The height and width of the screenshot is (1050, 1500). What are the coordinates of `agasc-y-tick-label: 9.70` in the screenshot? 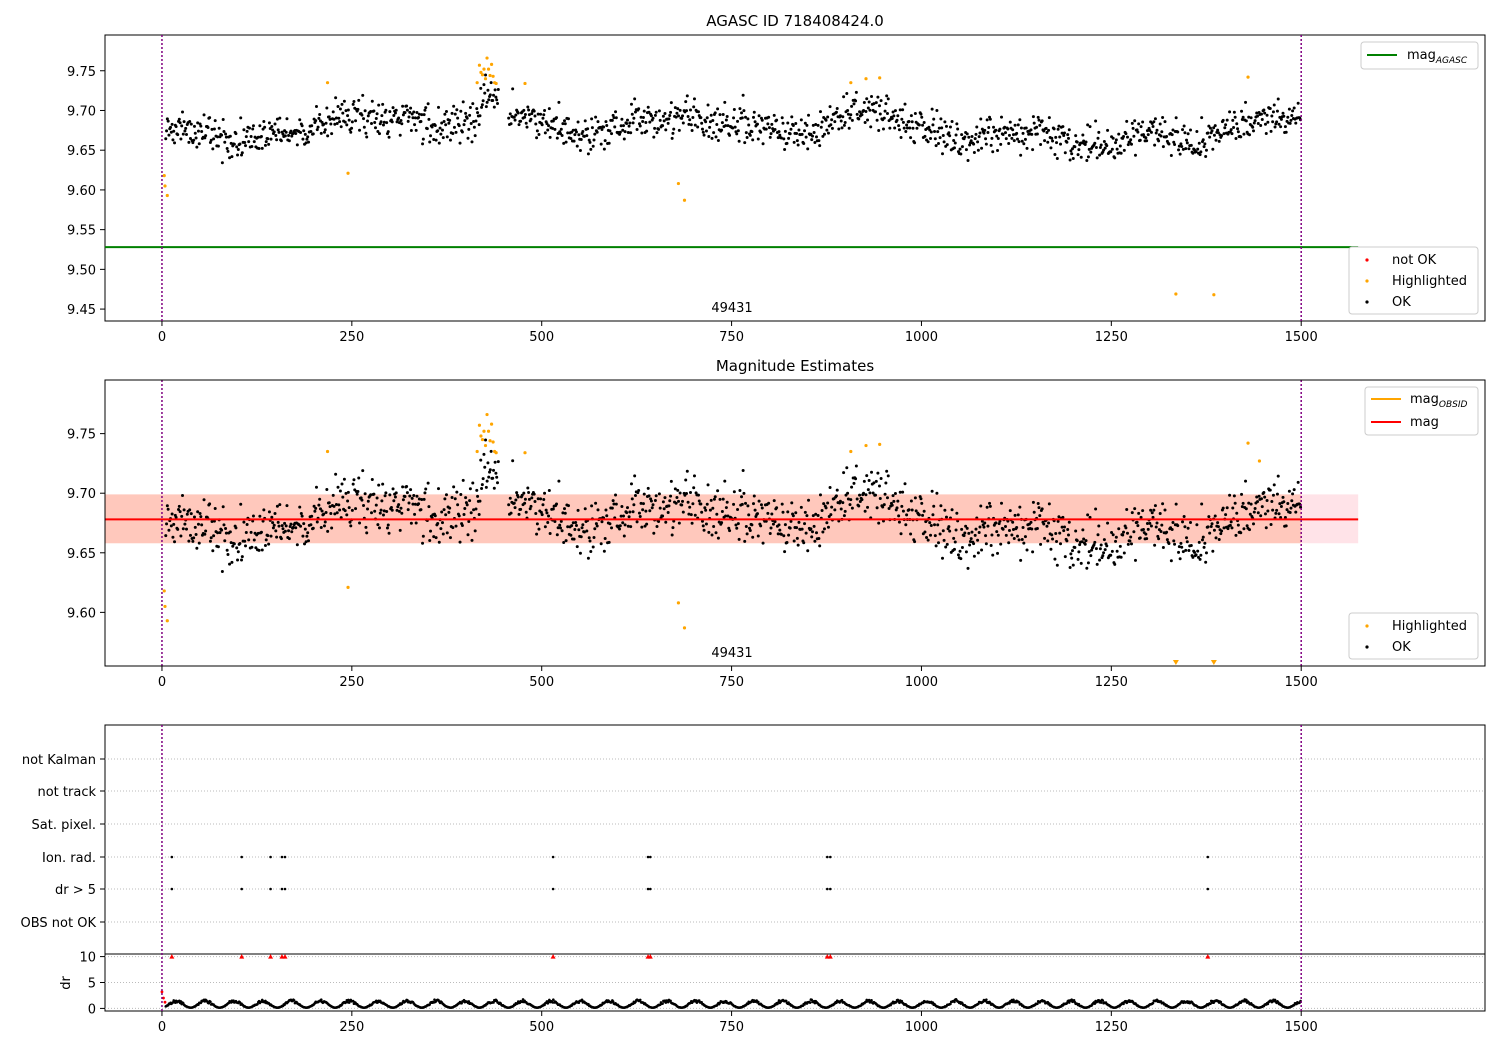 It's located at (81, 111).